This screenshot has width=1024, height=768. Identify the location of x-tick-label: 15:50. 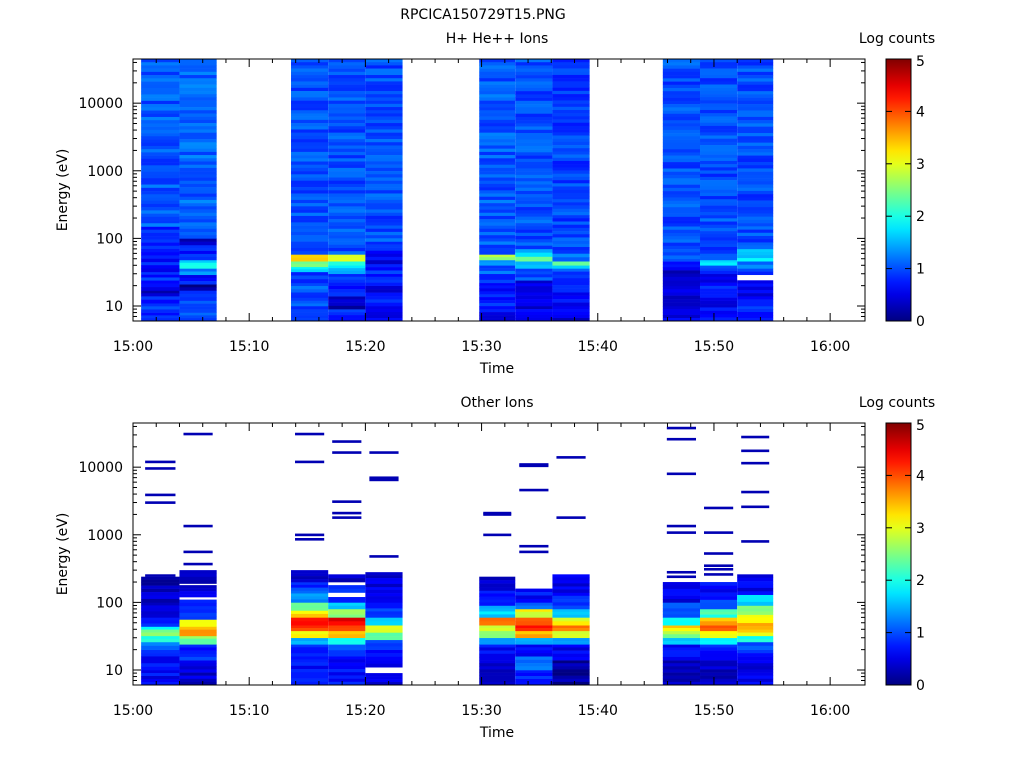
(714, 711).